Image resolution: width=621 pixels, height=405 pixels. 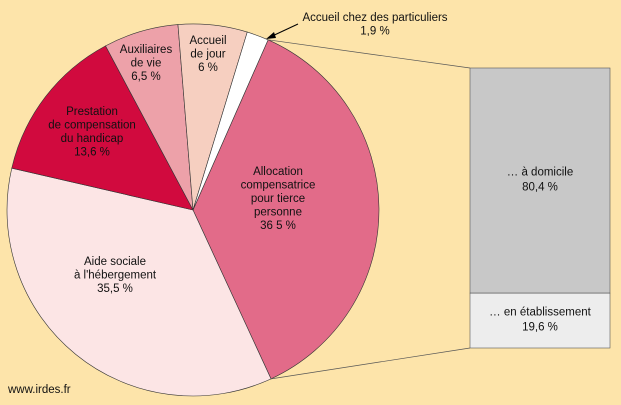 I want to click on bar-value-label: 19,6 %, so click(x=540, y=328).